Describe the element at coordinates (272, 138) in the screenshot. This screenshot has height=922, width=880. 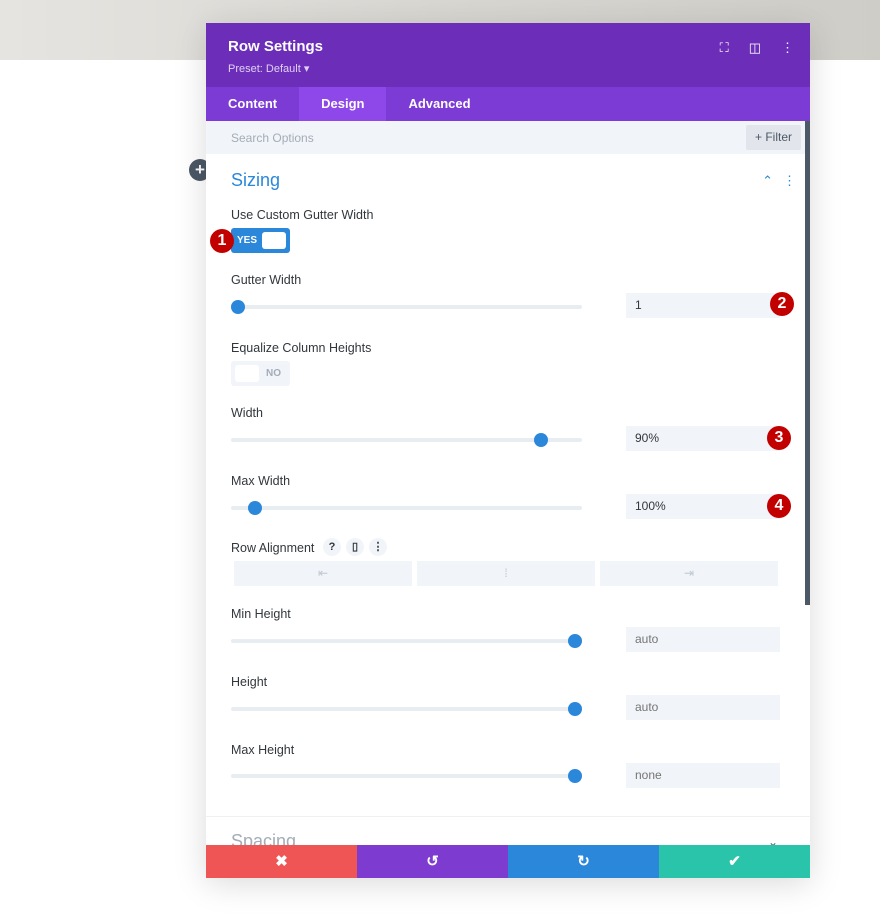
I see `search-input: Search Options` at that location.